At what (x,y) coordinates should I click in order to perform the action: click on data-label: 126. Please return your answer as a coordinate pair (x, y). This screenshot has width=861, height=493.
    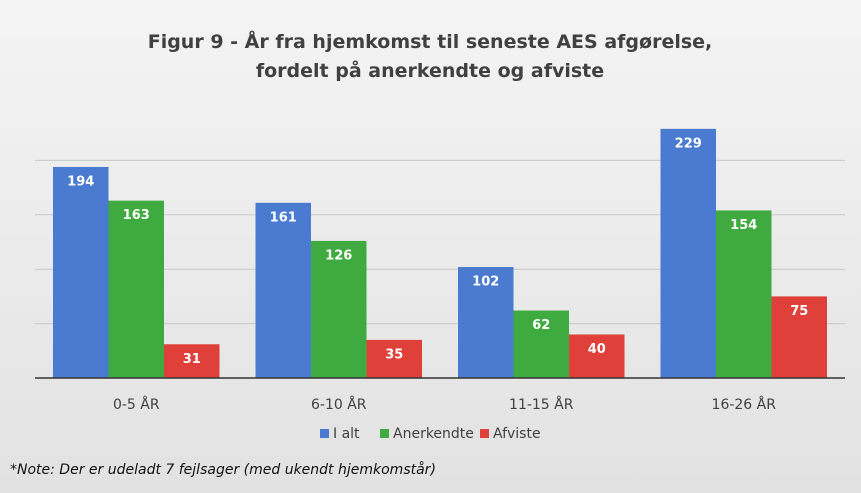
    Looking at the image, I should click on (338, 255).